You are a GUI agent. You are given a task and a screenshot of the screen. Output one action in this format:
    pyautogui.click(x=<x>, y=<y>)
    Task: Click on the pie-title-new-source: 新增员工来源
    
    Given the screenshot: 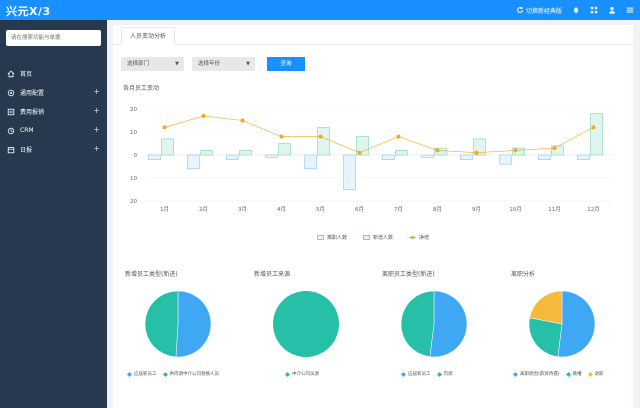 What is the action you would take?
    pyautogui.click(x=272, y=274)
    